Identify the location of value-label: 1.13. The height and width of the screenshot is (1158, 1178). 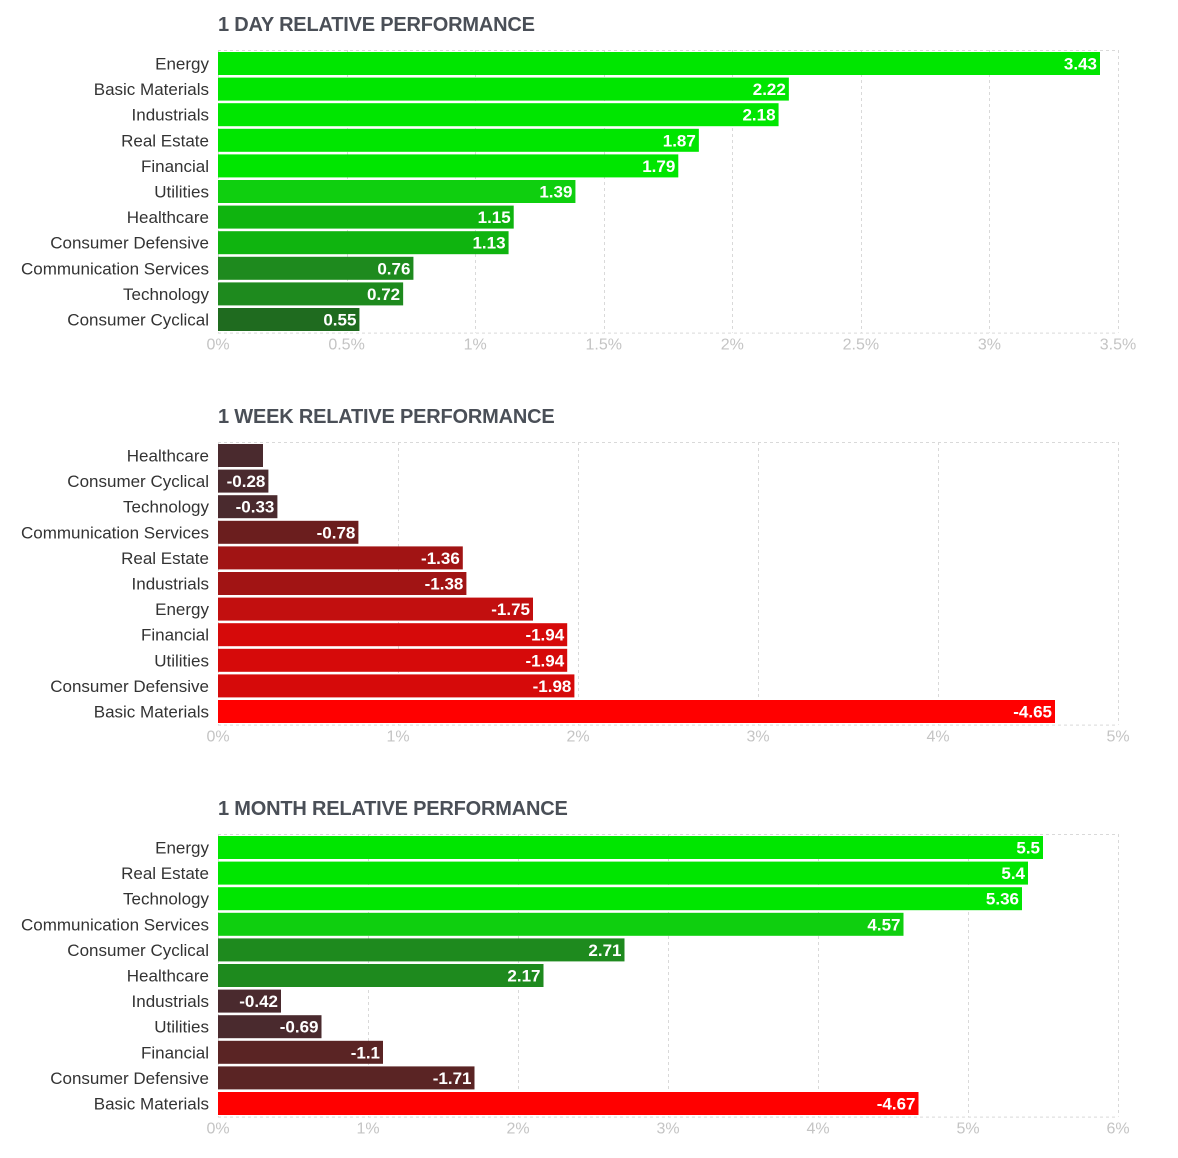
(488, 243).